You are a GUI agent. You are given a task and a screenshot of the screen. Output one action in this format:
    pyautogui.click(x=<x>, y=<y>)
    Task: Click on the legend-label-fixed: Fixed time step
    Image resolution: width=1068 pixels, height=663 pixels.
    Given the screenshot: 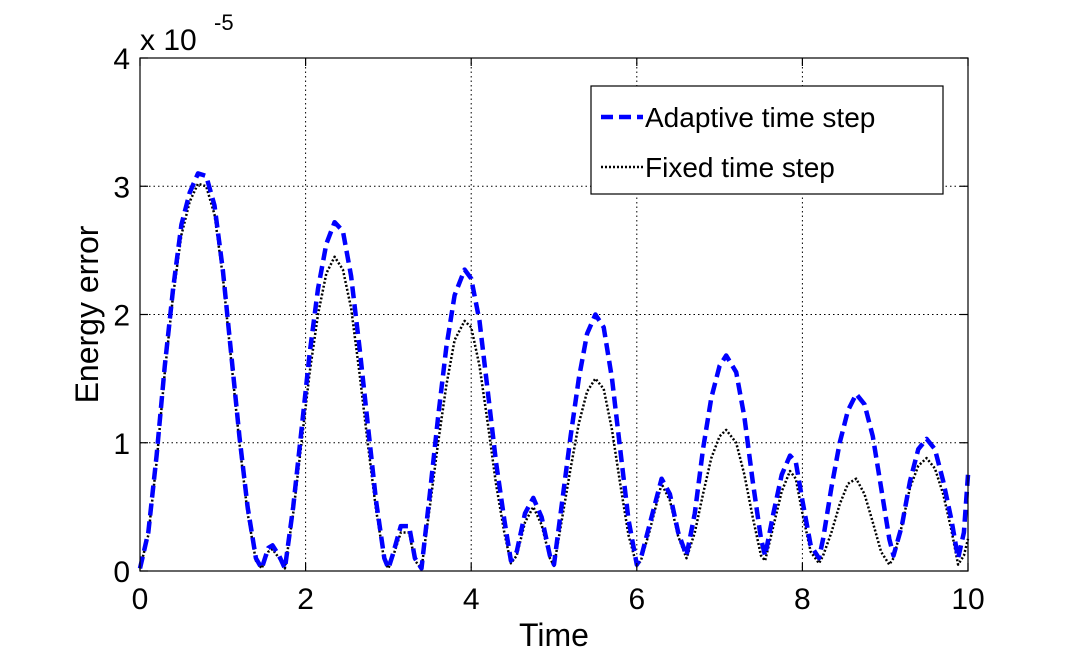 What is the action you would take?
    pyautogui.click(x=740, y=167)
    